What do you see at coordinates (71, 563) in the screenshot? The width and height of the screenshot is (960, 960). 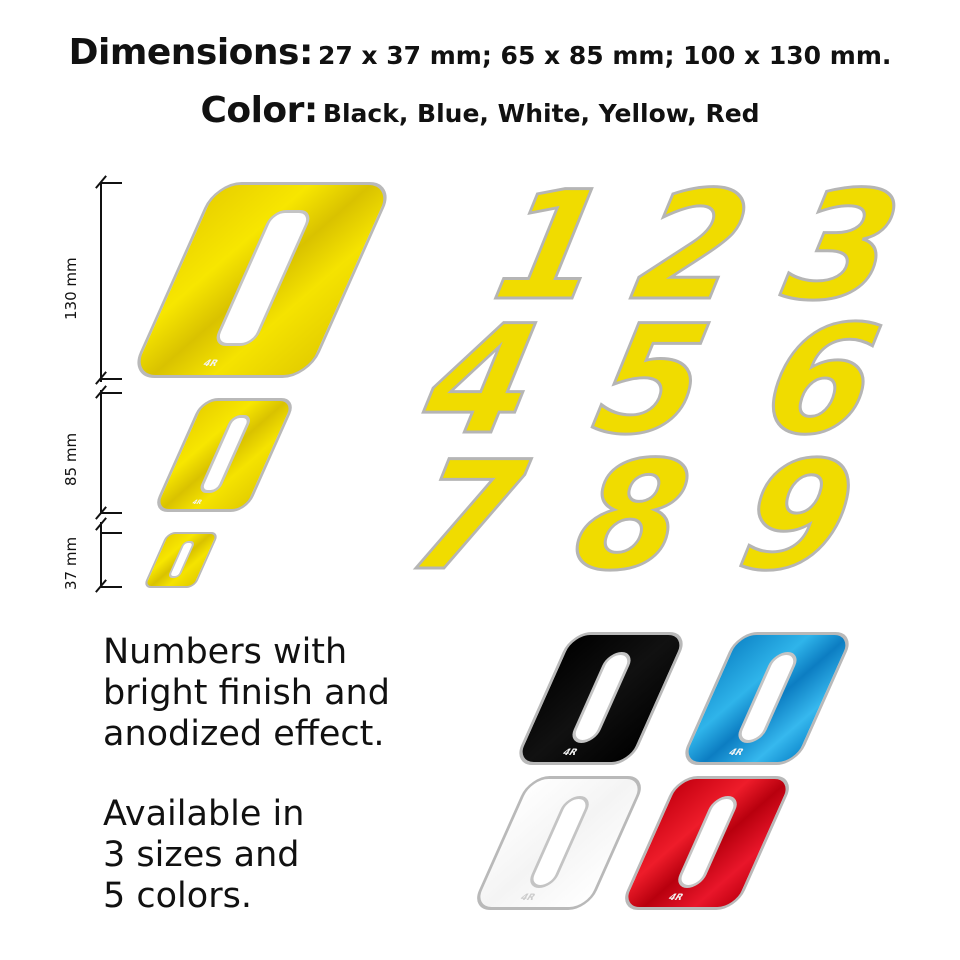 I see `size-label-37: 37 mm` at bounding box center [71, 563].